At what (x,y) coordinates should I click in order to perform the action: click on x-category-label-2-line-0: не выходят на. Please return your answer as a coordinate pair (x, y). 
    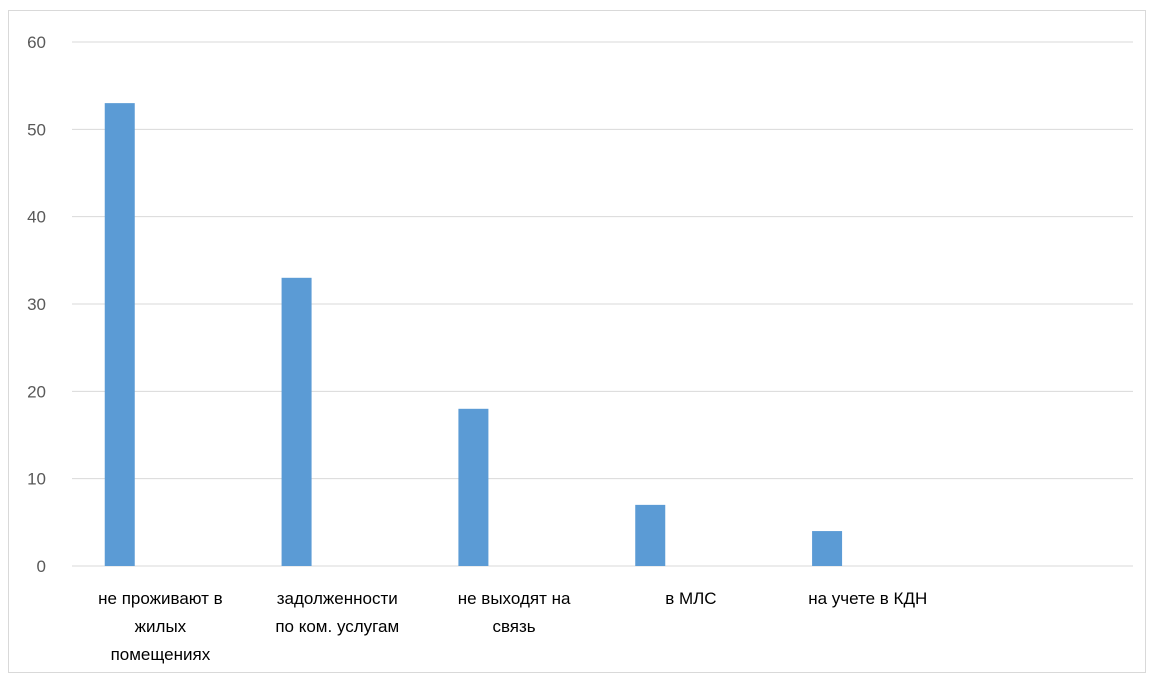
    Looking at the image, I should click on (514, 598).